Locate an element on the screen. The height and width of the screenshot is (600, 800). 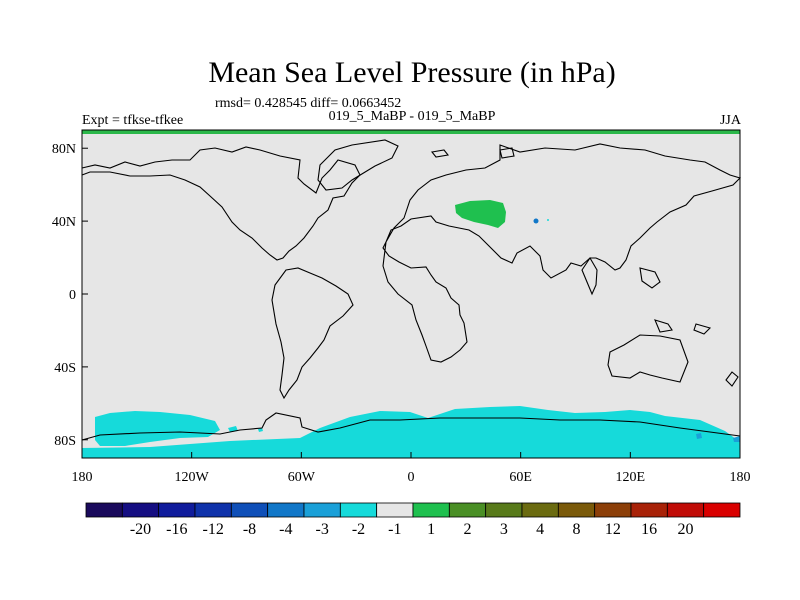
coastline-north-america is located at coordinates (221, 203).